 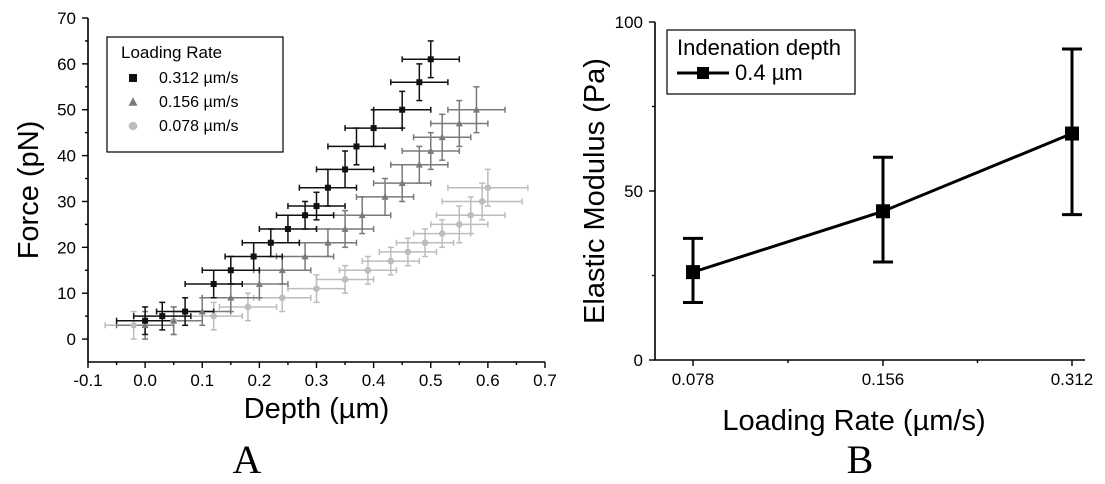 I want to click on legend-title-a: Loading Rate, so click(x=171, y=52).